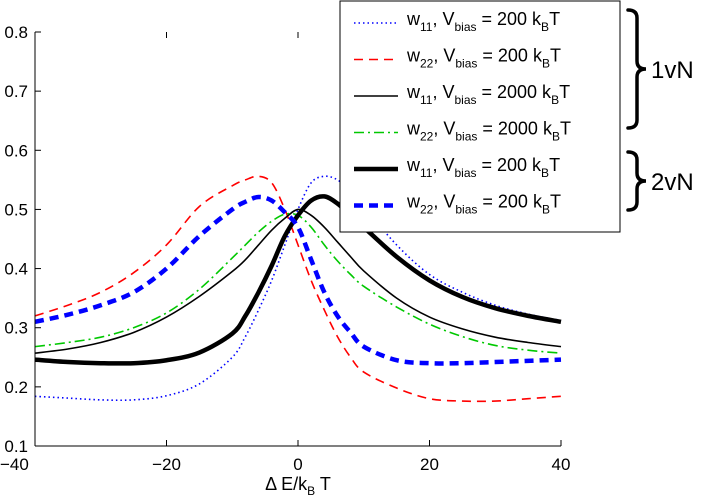 Image resolution: width=713 pixels, height=499 pixels. Describe the element at coordinates (488, 94) in the screenshot. I see `legend-entry-3: w11, Vbias = 2000 kBT` at that location.